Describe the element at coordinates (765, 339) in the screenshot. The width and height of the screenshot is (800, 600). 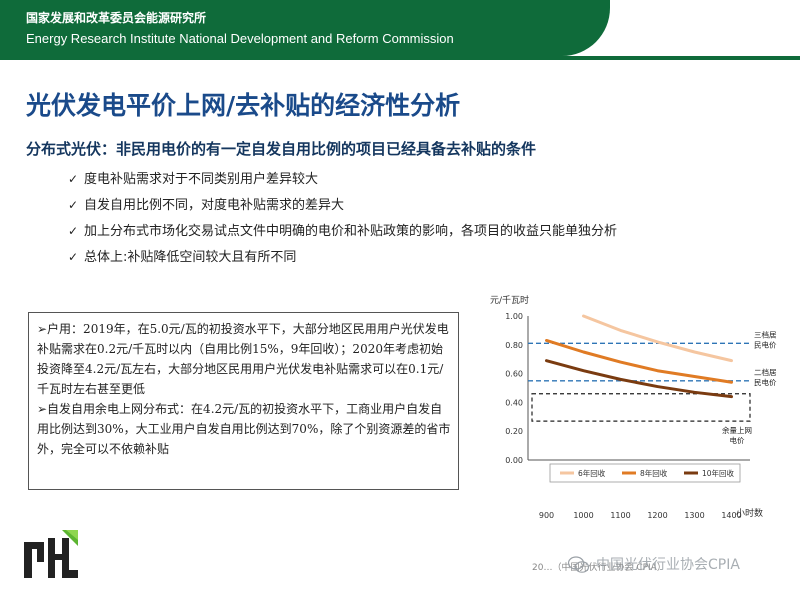
I see `reference-line-label: 三档居民电价` at that location.